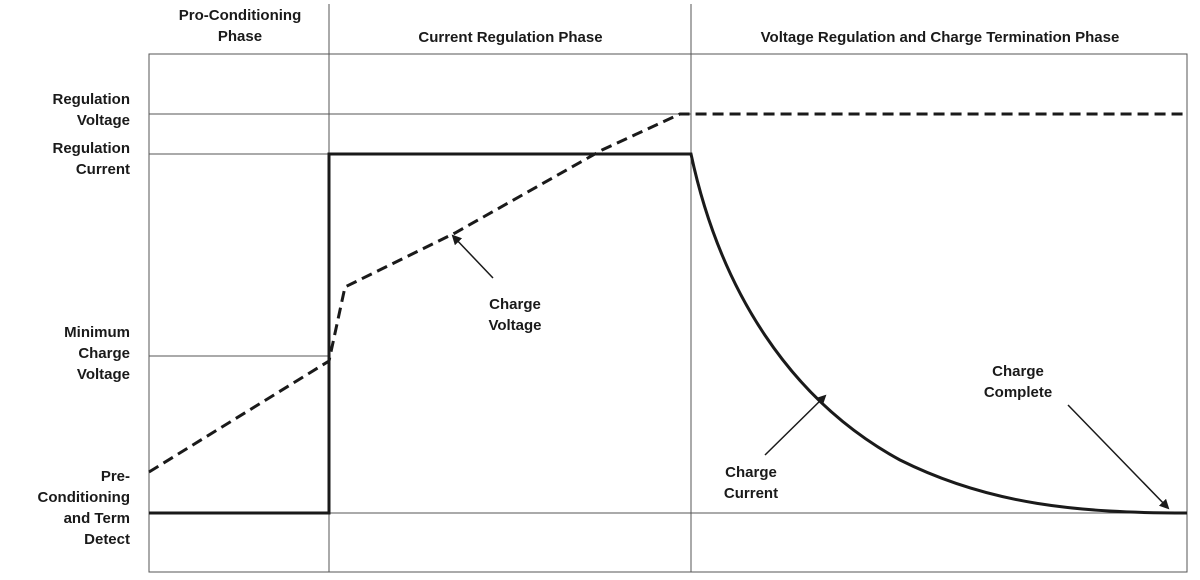 The height and width of the screenshot is (580, 1200). What do you see at coordinates (240, 26) in the screenshot?
I see `phase-label-preconditioning: Pro-Conditioning Phase` at bounding box center [240, 26].